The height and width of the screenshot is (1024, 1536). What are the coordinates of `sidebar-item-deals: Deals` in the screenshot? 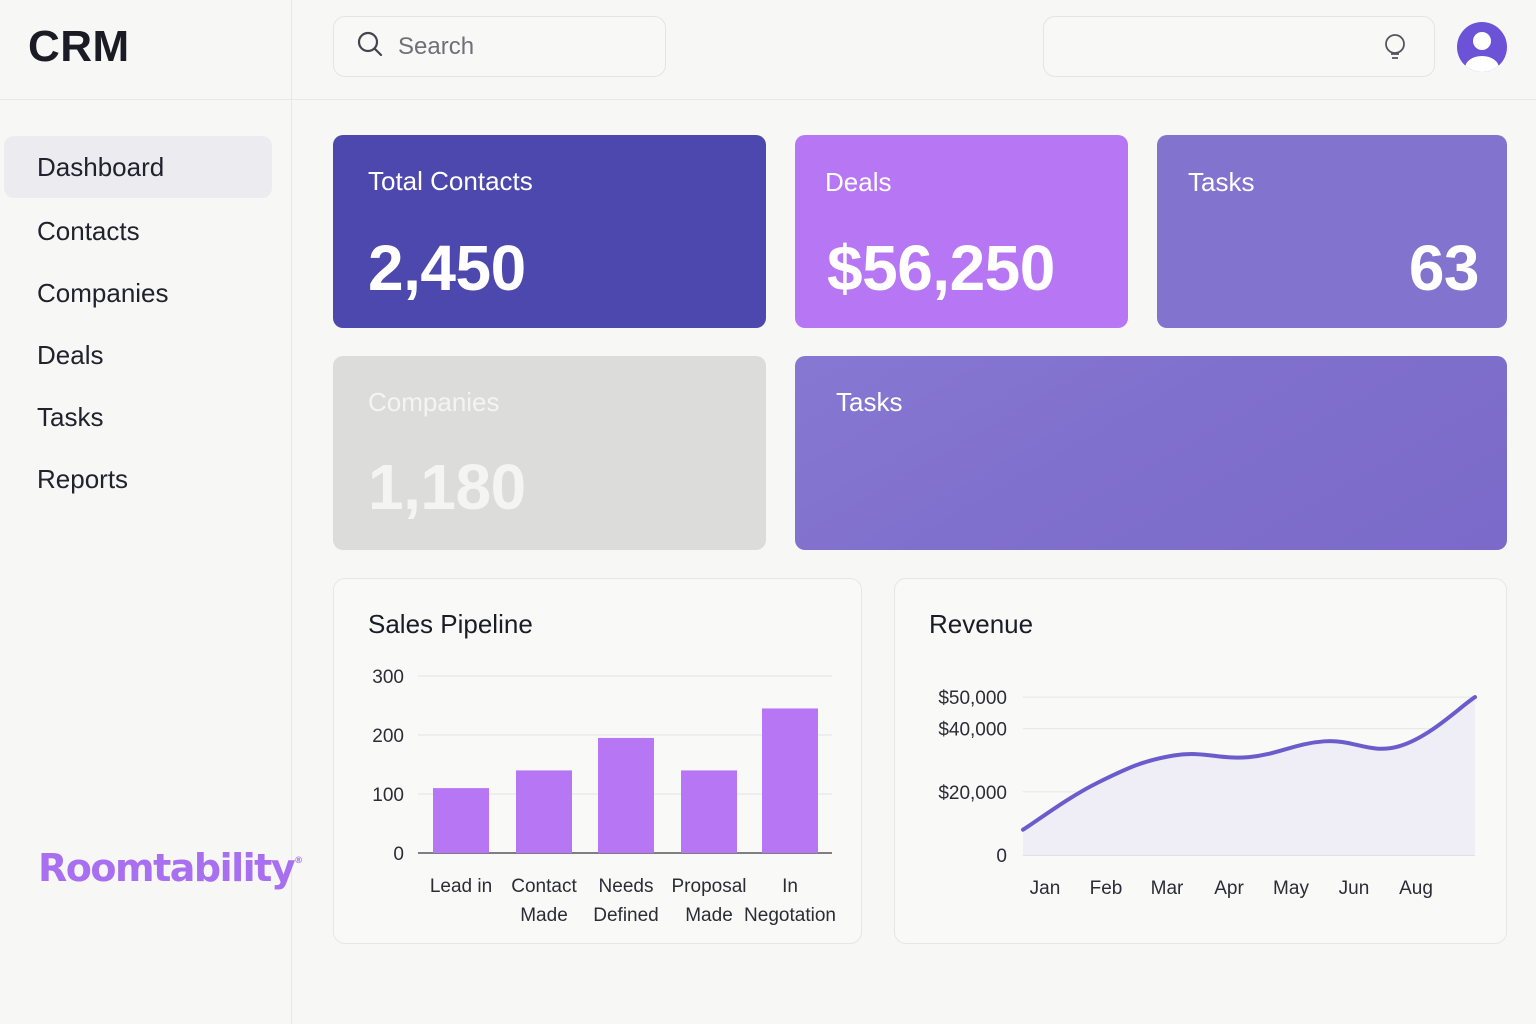 It's located at (70, 355).